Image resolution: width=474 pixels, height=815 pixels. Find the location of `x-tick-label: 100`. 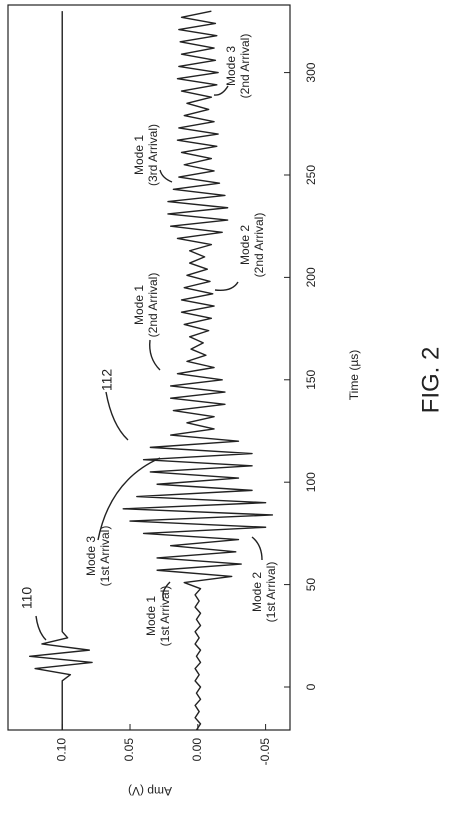

x-tick-label: 100 is located at coordinates (311, 482).